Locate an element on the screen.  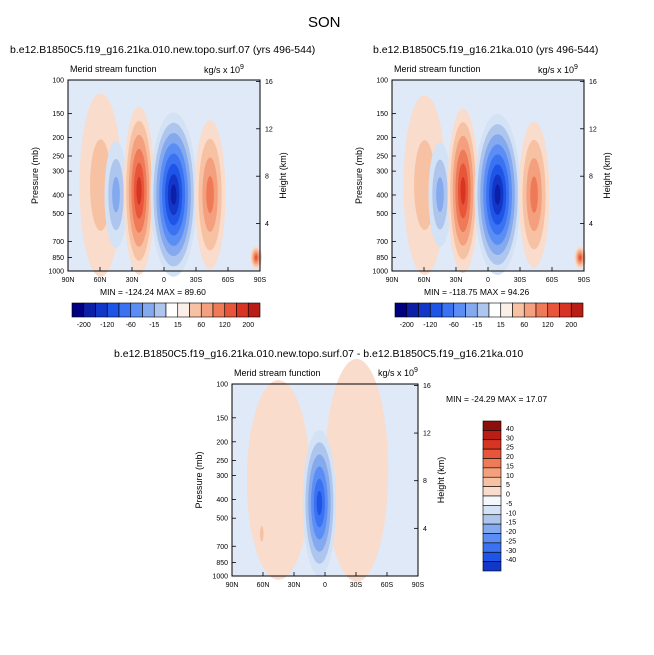
colorbar-label: 40 is located at coordinates (510, 429).